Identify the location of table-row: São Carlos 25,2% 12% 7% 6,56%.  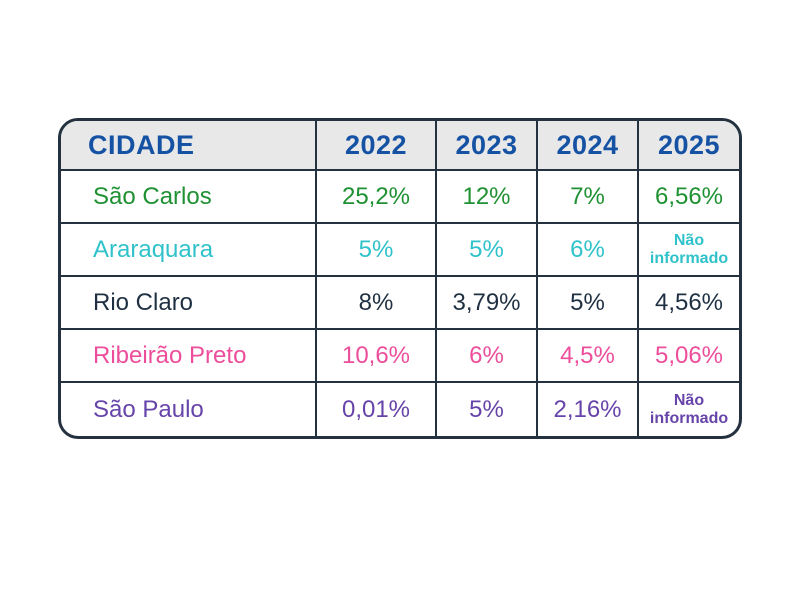
(400, 197).